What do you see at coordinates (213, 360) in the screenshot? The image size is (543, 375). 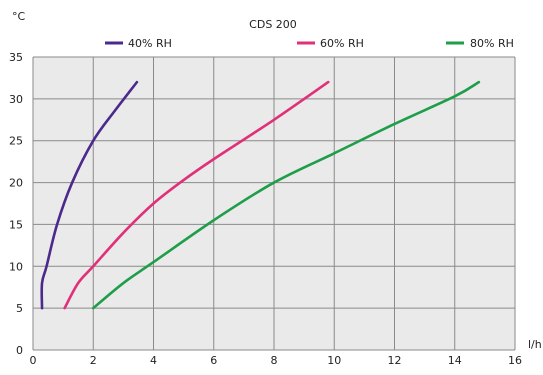 I see `x-tick-label: 6` at bounding box center [213, 360].